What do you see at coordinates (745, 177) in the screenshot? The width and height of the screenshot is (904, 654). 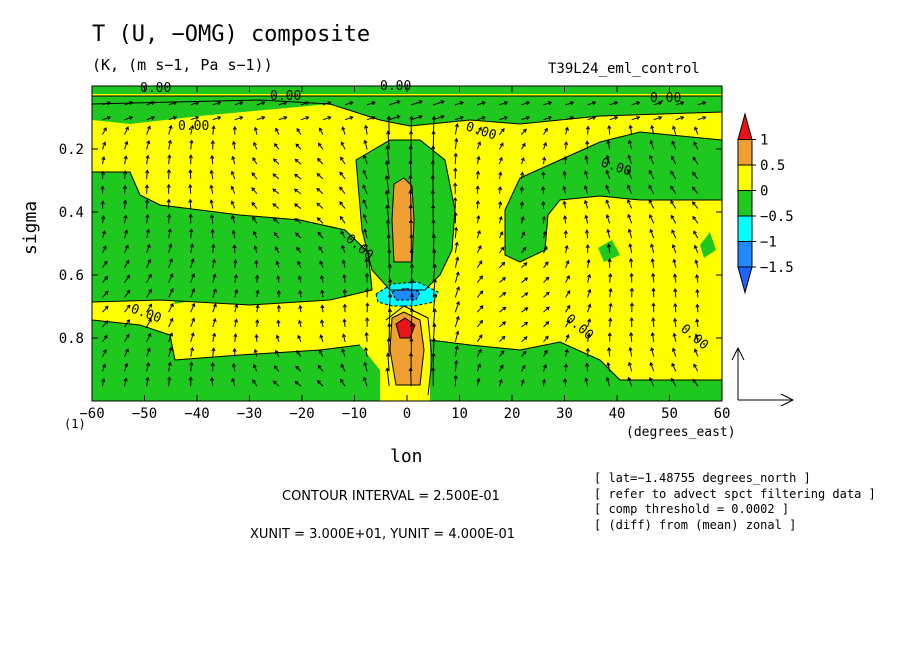 I see `colorbar-swatch` at bounding box center [745, 177].